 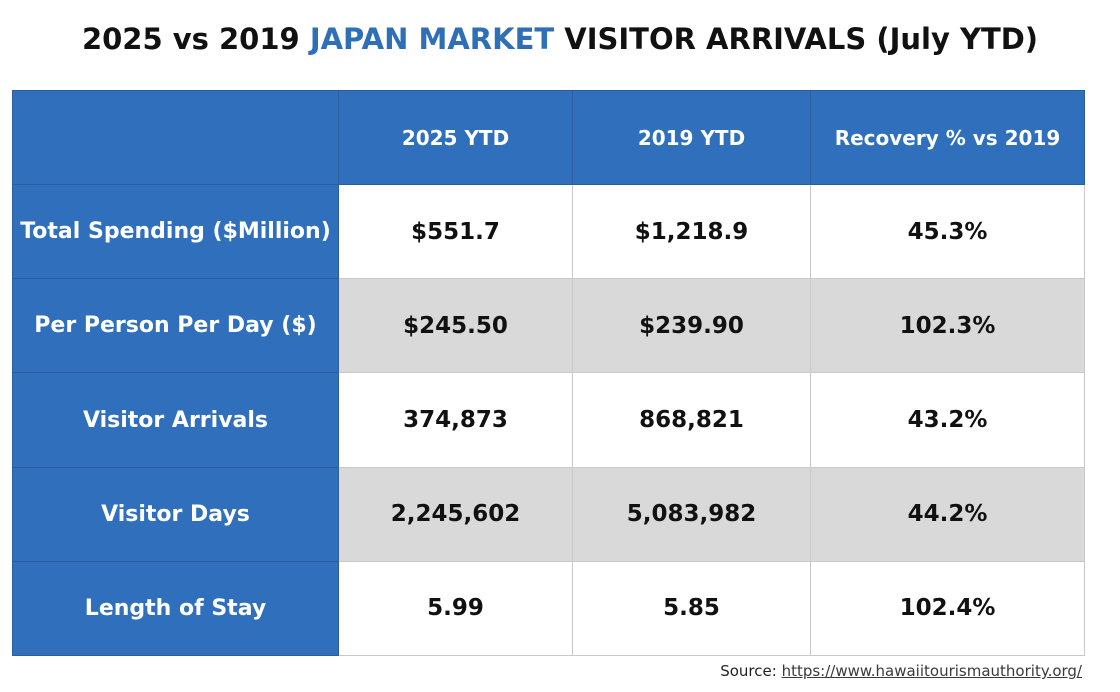 What do you see at coordinates (751, 671) in the screenshot?
I see `source-prefix: Source:` at bounding box center [751, 671].